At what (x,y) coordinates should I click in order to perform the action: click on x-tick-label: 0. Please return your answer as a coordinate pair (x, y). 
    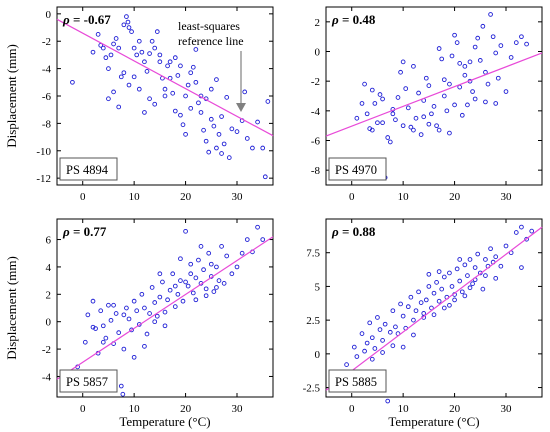
    Looking at the image, I should click on (352, 197).